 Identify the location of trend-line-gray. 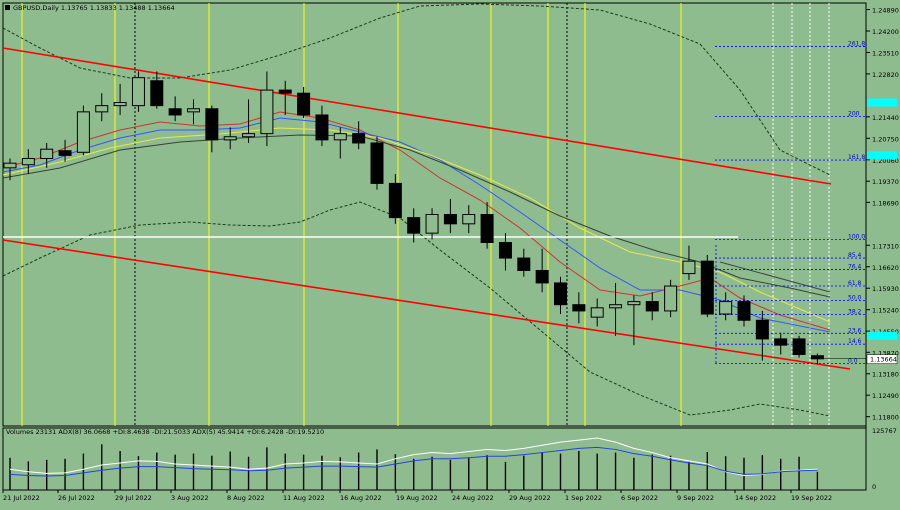
(775, 277).